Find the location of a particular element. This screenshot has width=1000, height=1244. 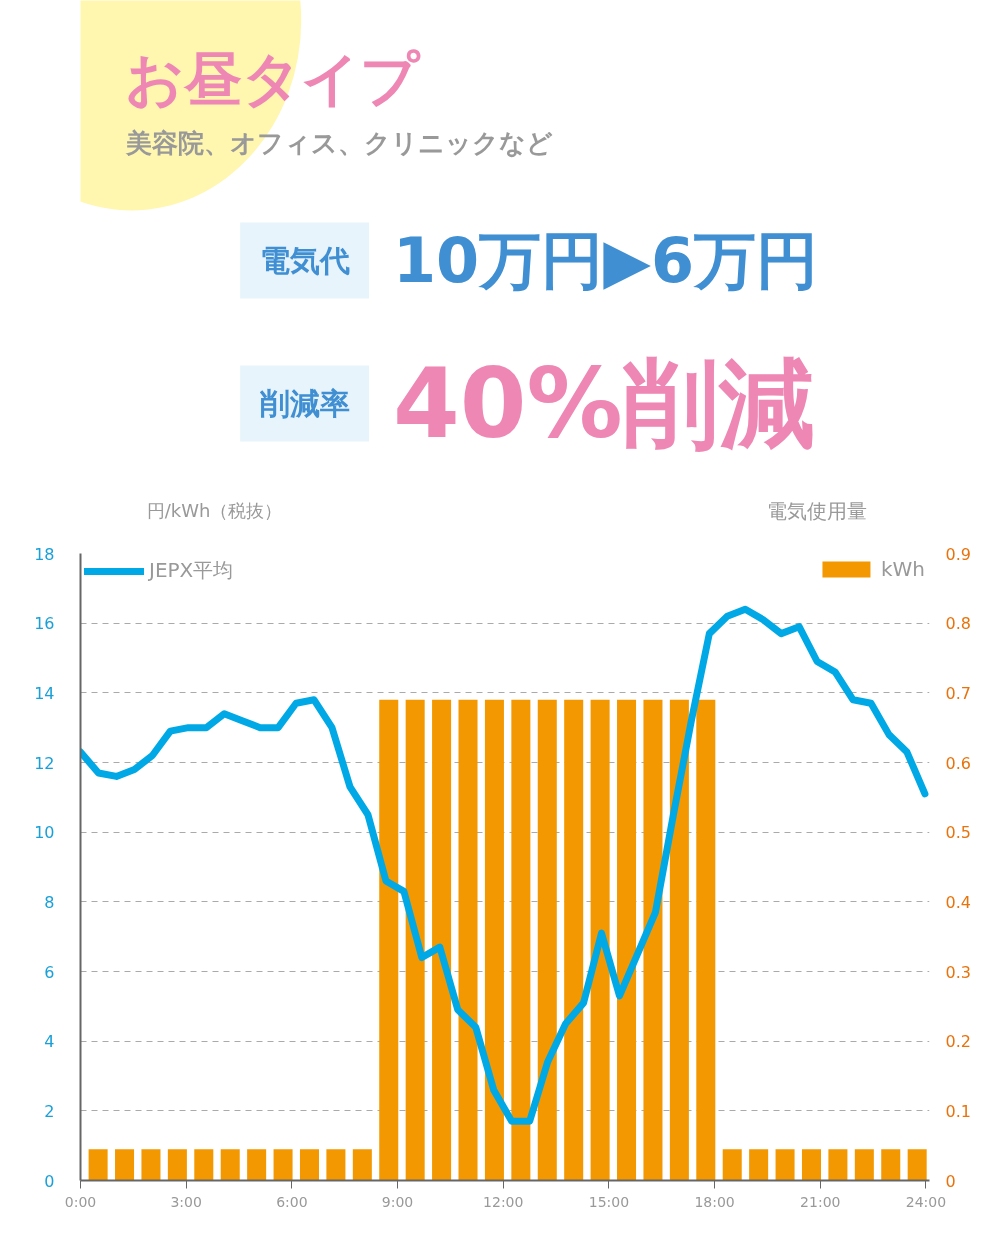

y-tick-label: 6 is located at coordinates (49, 972).